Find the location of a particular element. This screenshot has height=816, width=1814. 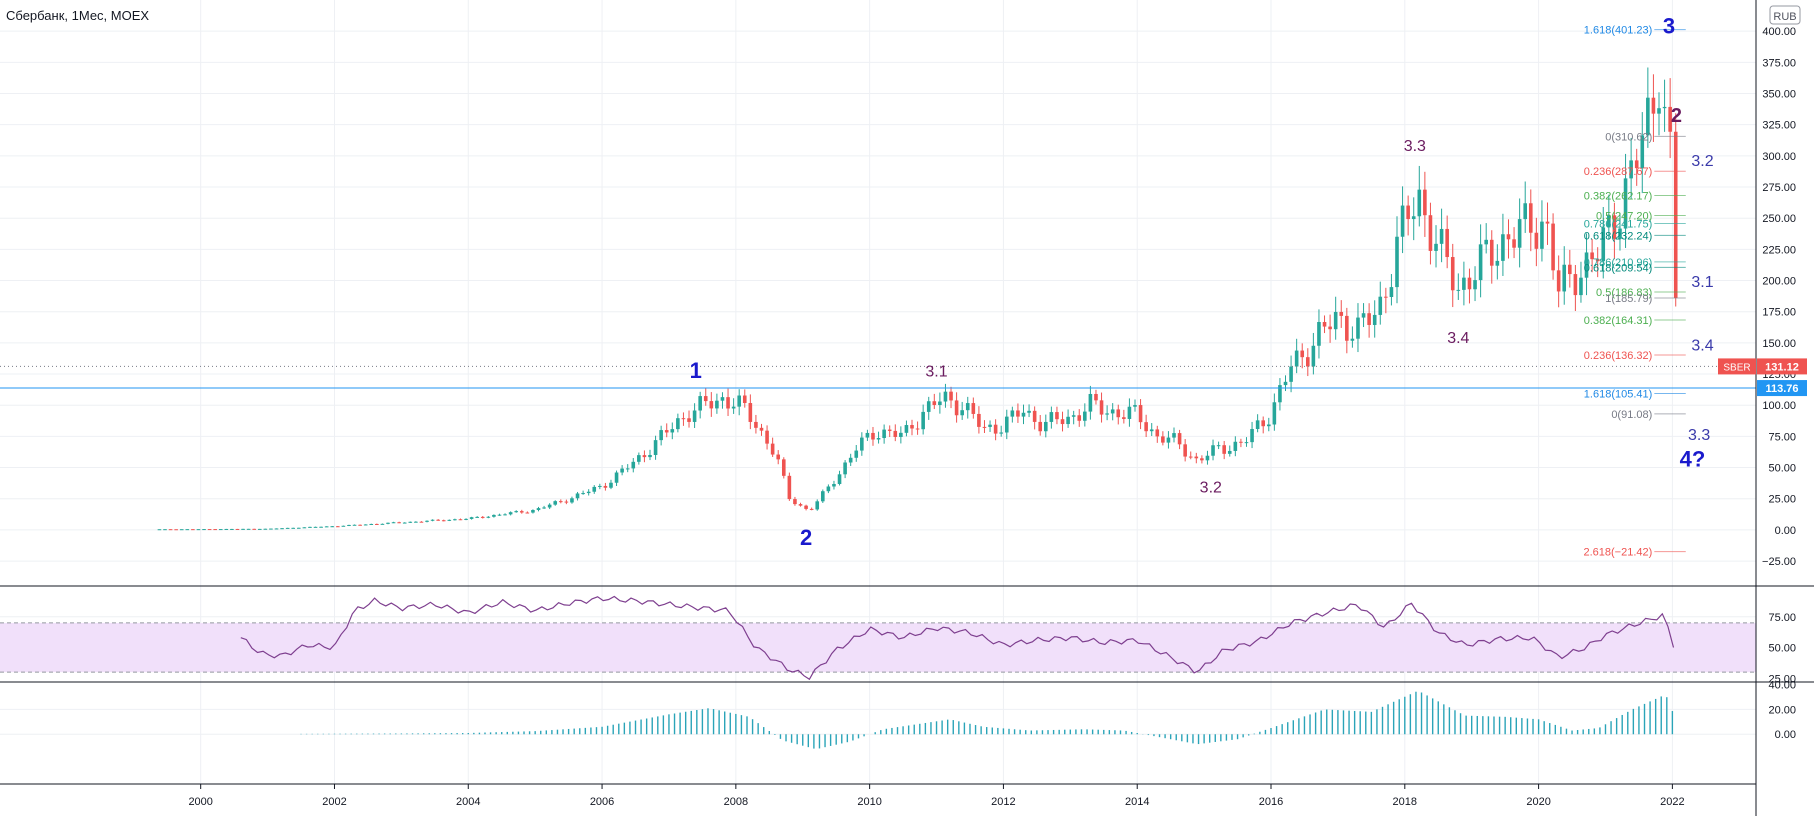

fib-label-5: 0.786(241.75) is located at coordinates (1618, 224).